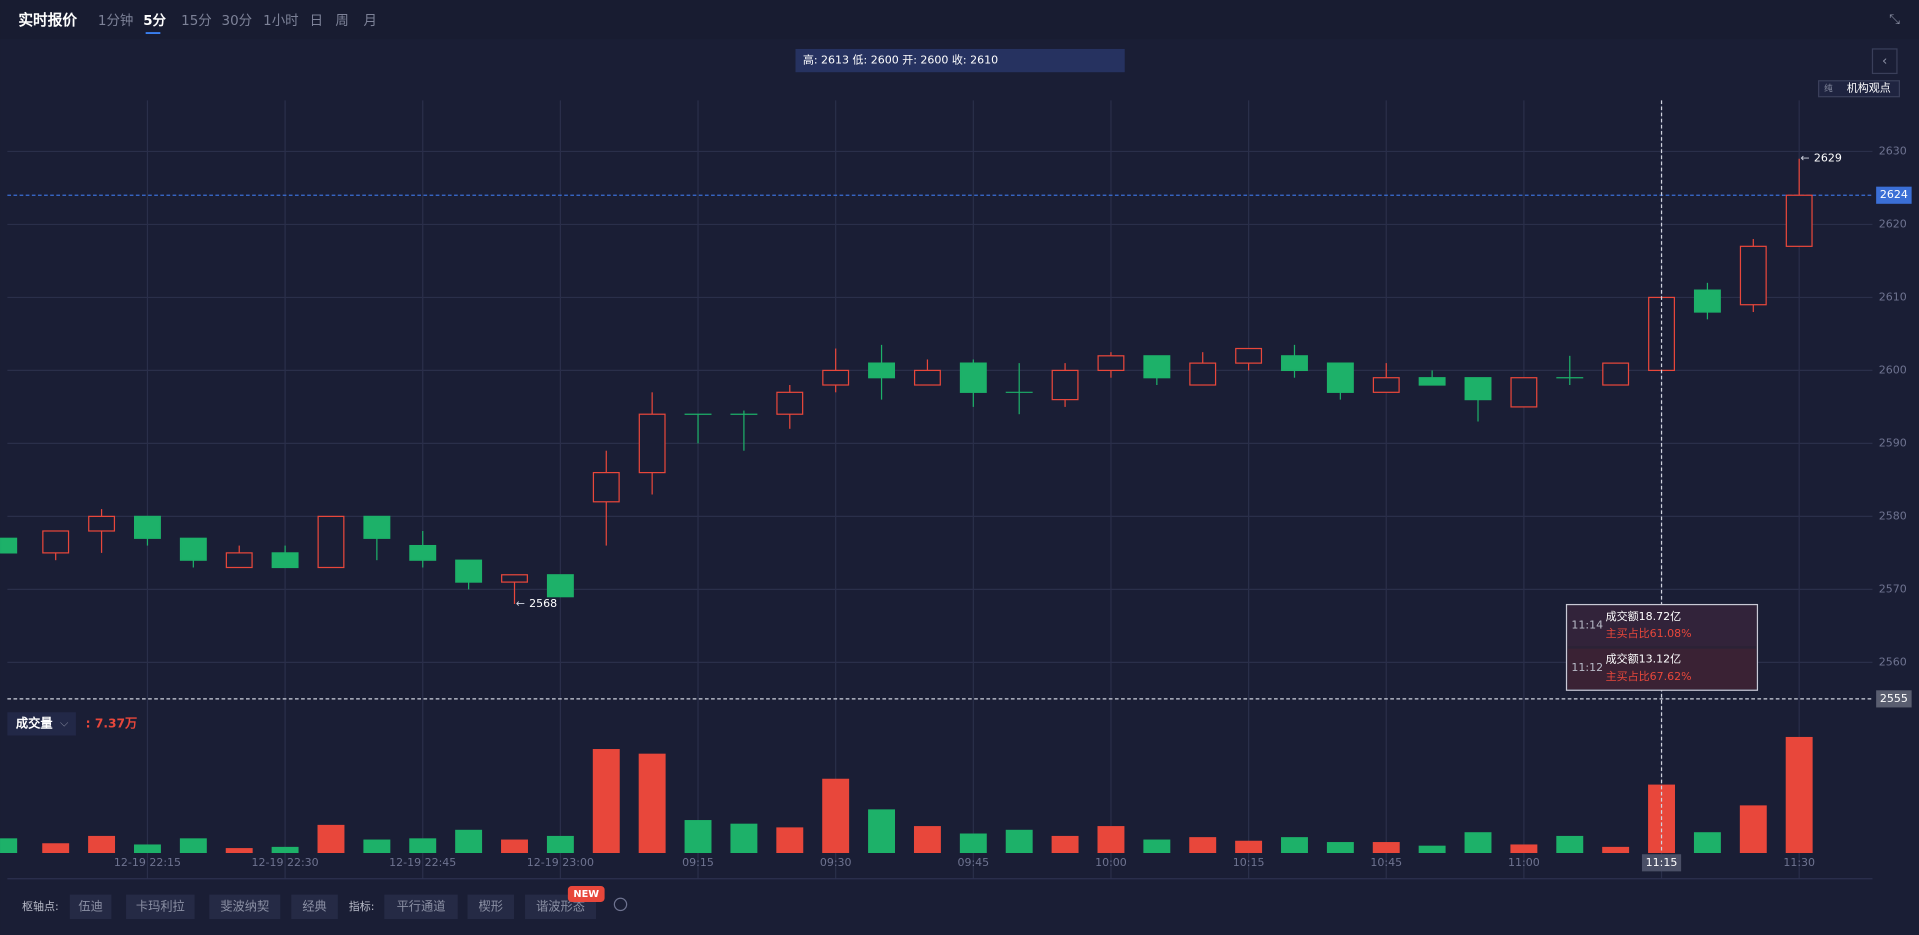 This screenshot has width=1919, height=935. What do you see at coordinates (1804, 158) in the screenshot?
I see `high-arrow: ←` at bounding box center [1804, 158].